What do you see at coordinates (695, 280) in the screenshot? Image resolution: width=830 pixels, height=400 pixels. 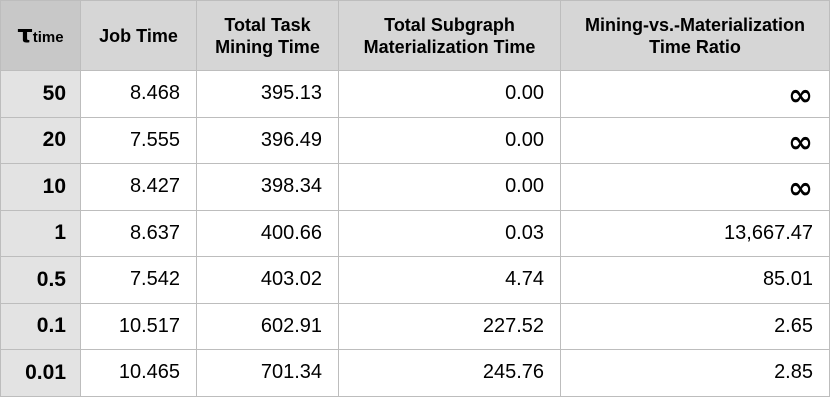 I see `cell-ratio: 85.01` at bounding box center [695, 280].